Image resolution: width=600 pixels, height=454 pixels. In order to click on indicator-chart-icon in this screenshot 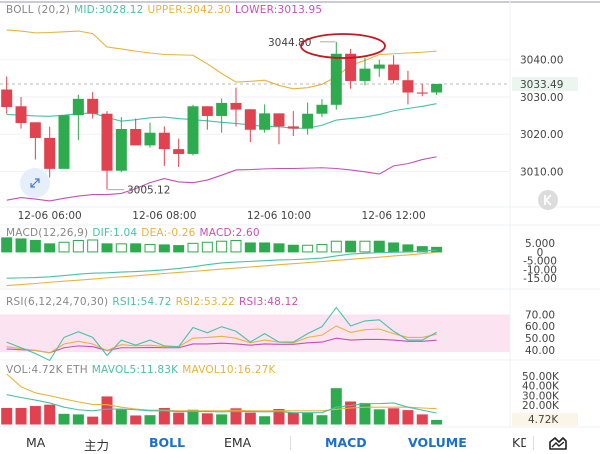, I will do `click(558, 443)`.